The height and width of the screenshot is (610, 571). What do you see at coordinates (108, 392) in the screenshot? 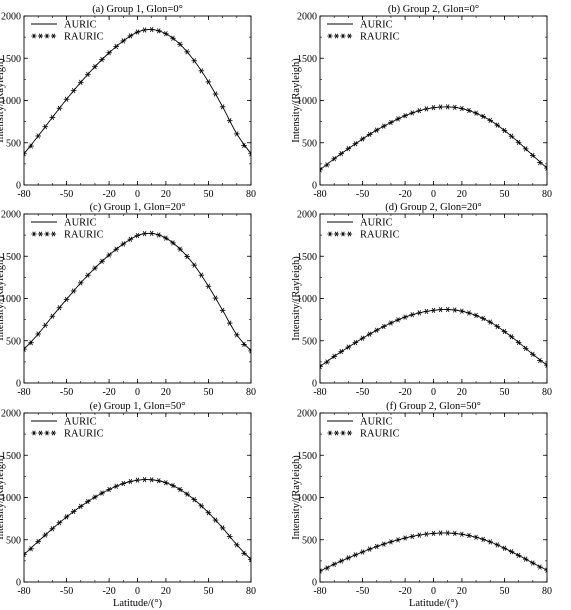
I see `x-tick-label: -20` at bounding box center [108, 392].